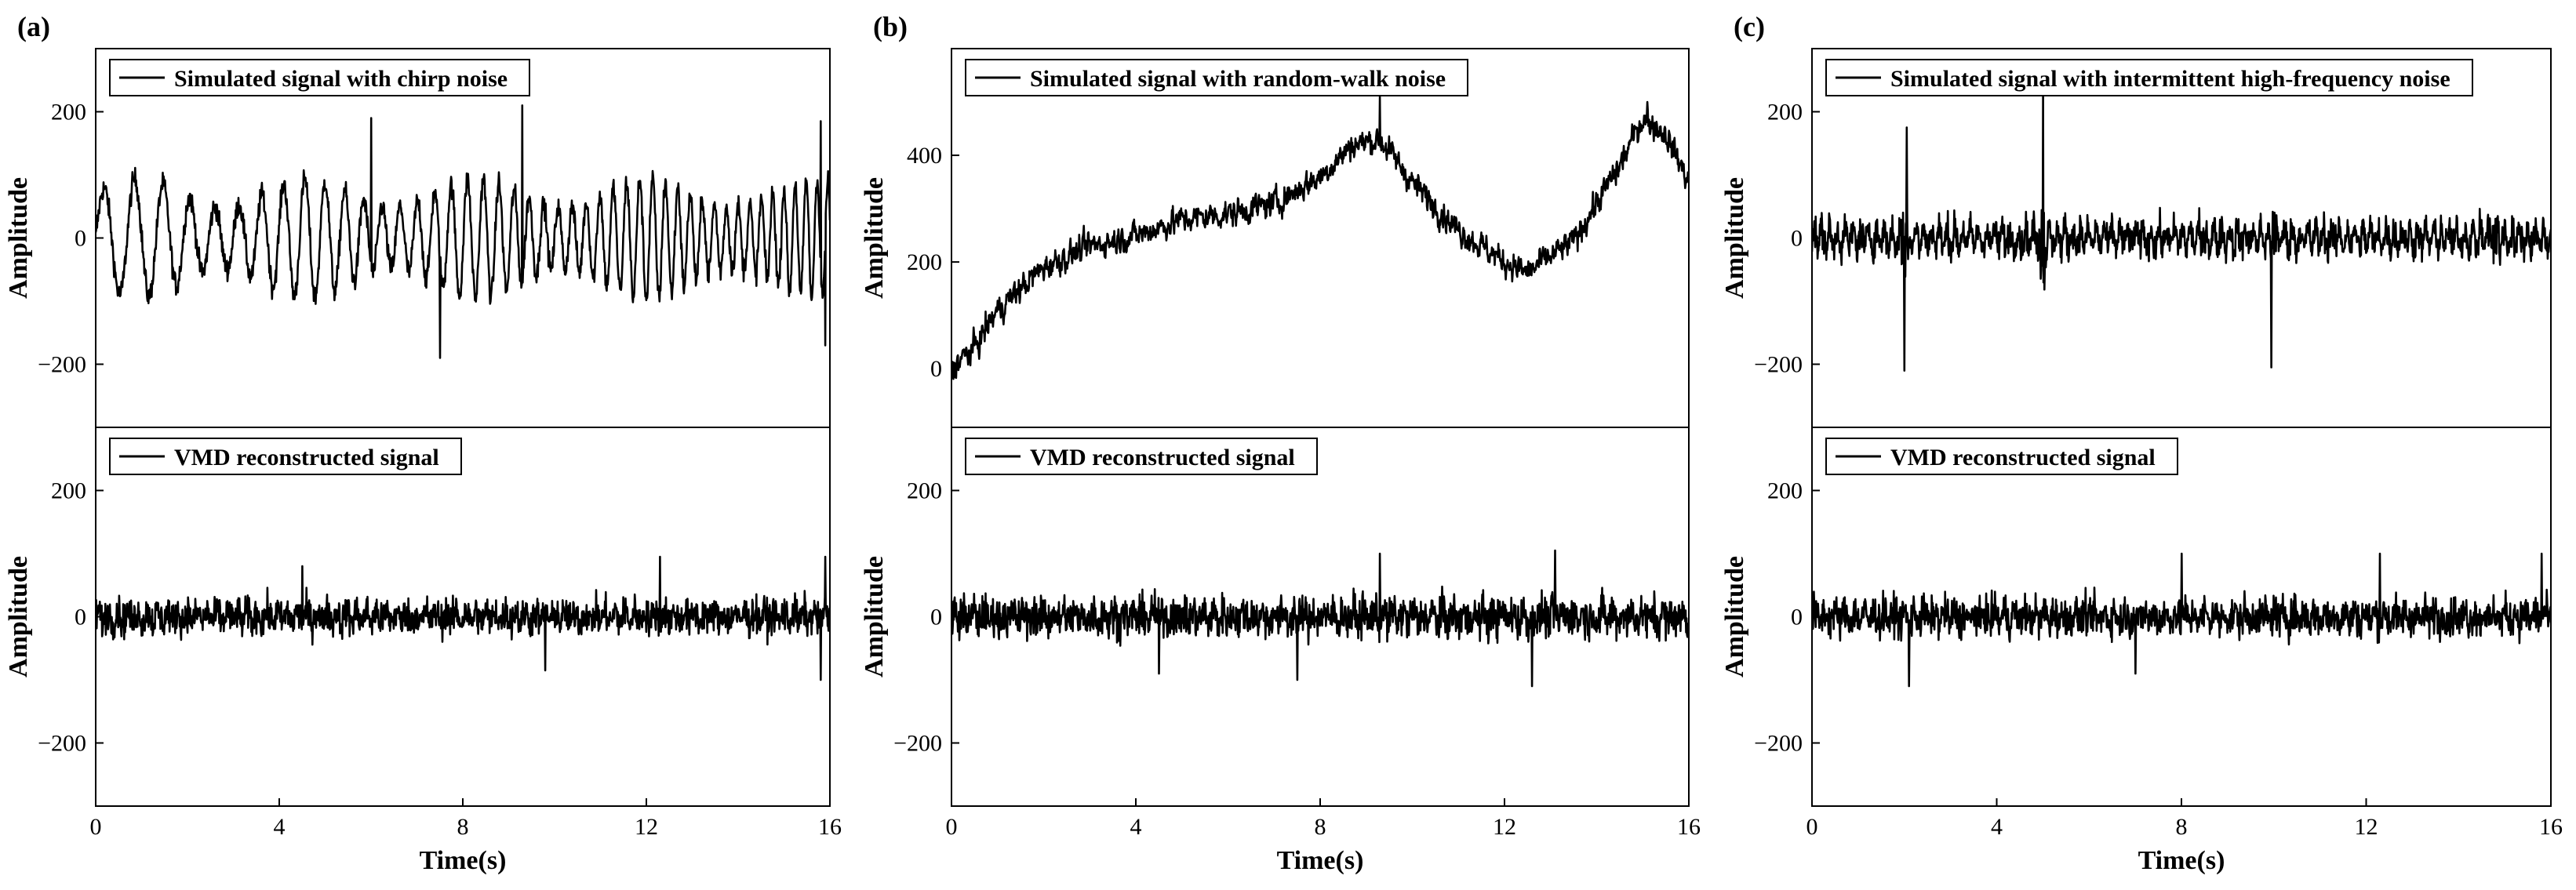 Image resolution: width=2576 pixels, height=890 pixels. I want to click on panel-label-1: (b), so click(890, 26).